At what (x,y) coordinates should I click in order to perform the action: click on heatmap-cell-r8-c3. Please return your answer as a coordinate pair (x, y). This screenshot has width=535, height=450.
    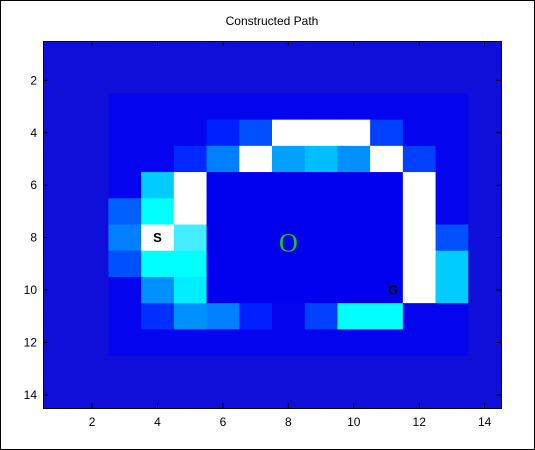
    Looking at the image, I should click on (125, 238).